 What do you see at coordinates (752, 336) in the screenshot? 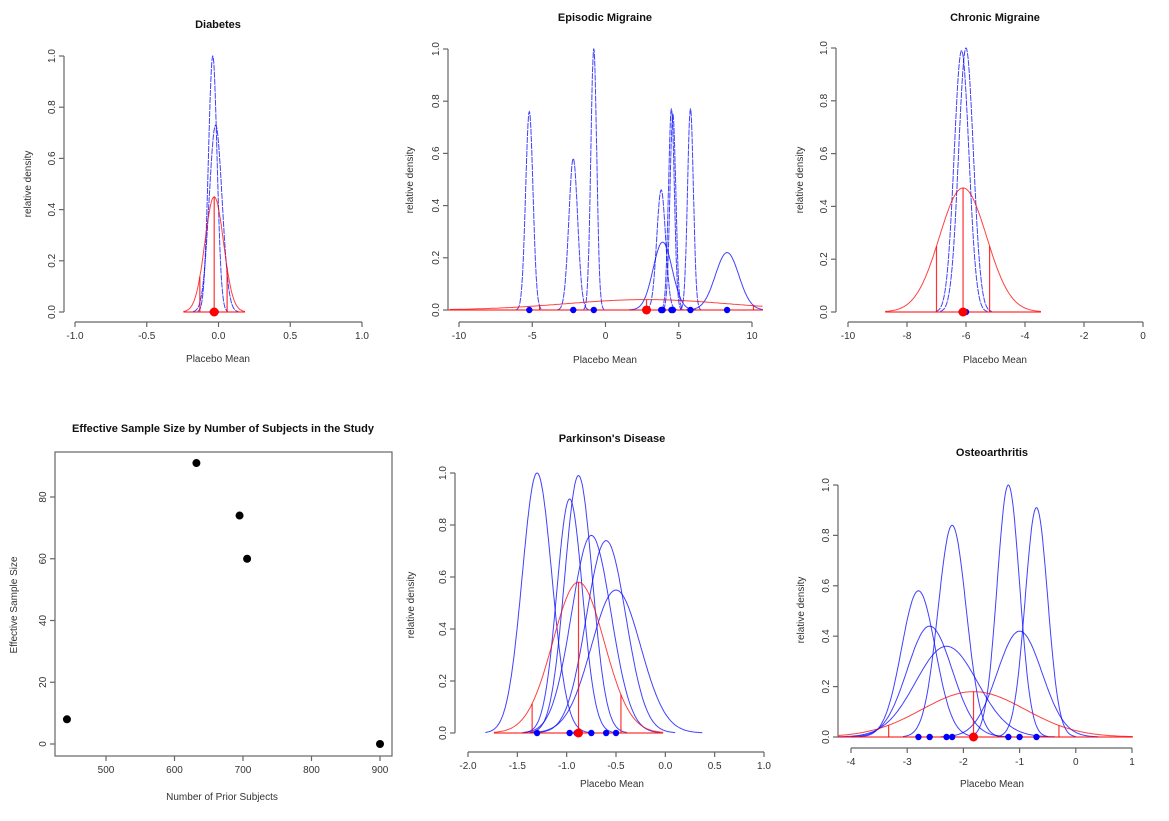
I see `x-tick-label: 10` at bounding box center [752, 336].